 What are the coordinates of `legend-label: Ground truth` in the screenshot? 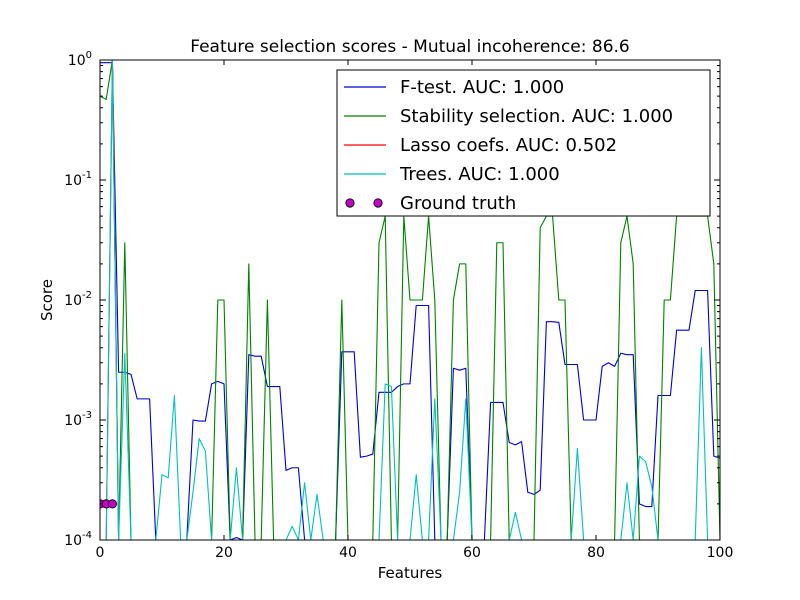 It's located at (458, 203).